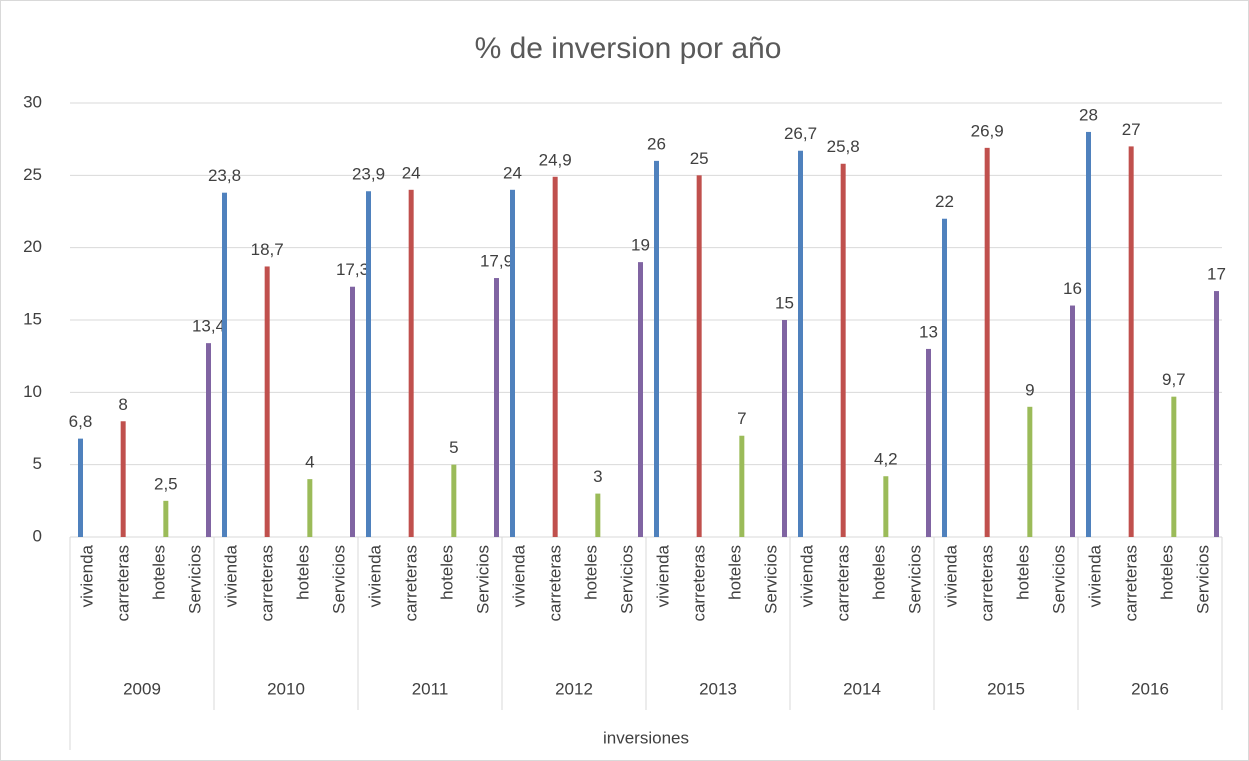  I want to click on data-label: 5, so click(453, 447).